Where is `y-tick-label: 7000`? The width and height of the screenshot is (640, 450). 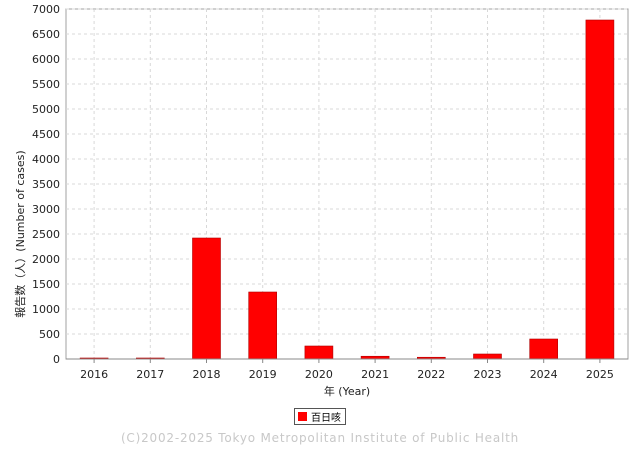 y-tick-label: 7000 is located at coordinates (46, 9).